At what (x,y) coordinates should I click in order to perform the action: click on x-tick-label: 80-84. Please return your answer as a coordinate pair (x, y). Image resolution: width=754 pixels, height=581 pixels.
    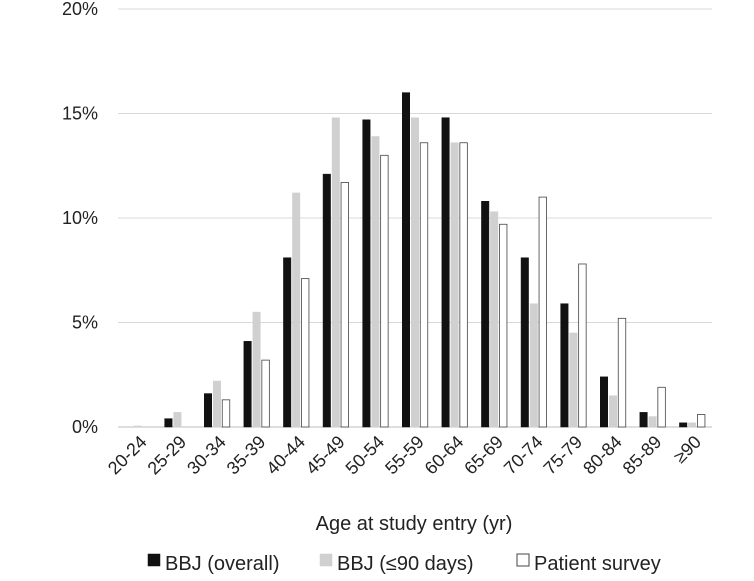
    Looking at the image, I should click on (602, 455).